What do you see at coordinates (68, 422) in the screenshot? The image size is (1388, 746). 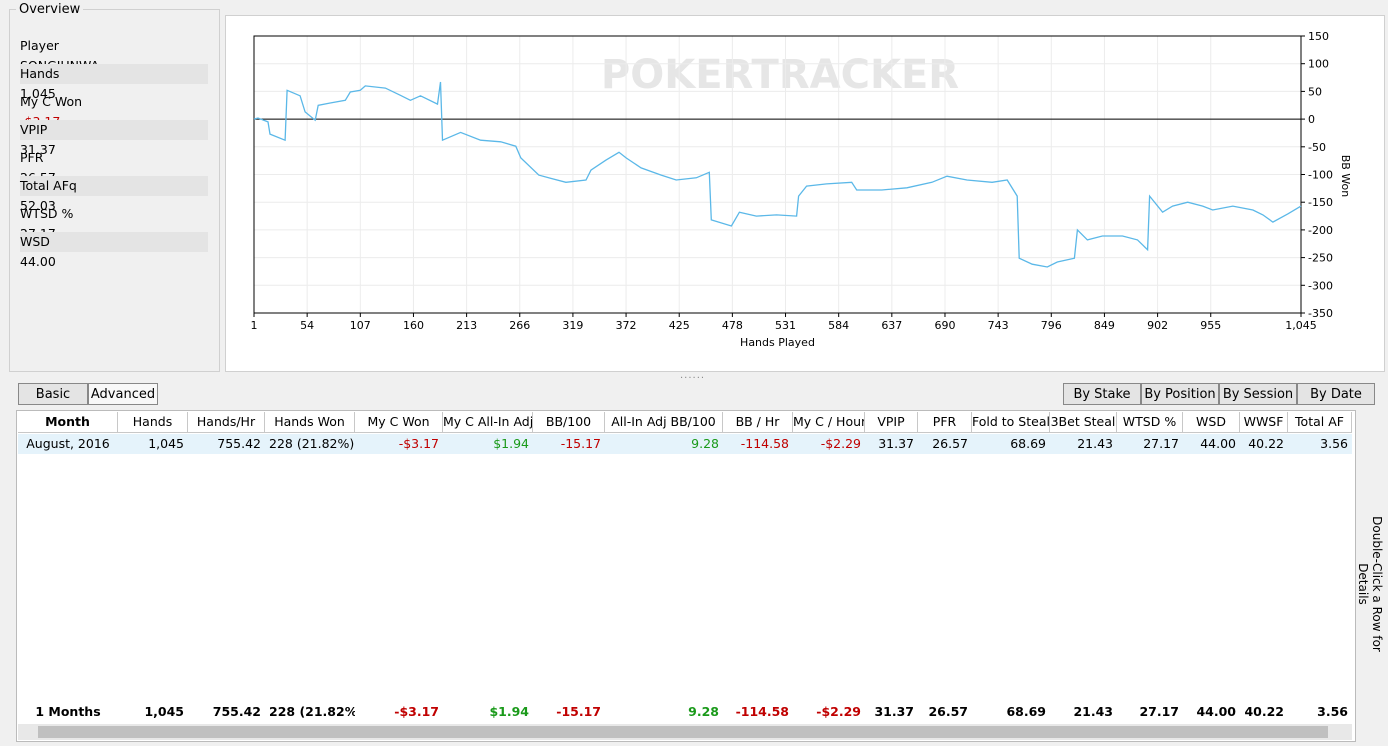 I see `column-header: Month` at bounding box center [68, 422].